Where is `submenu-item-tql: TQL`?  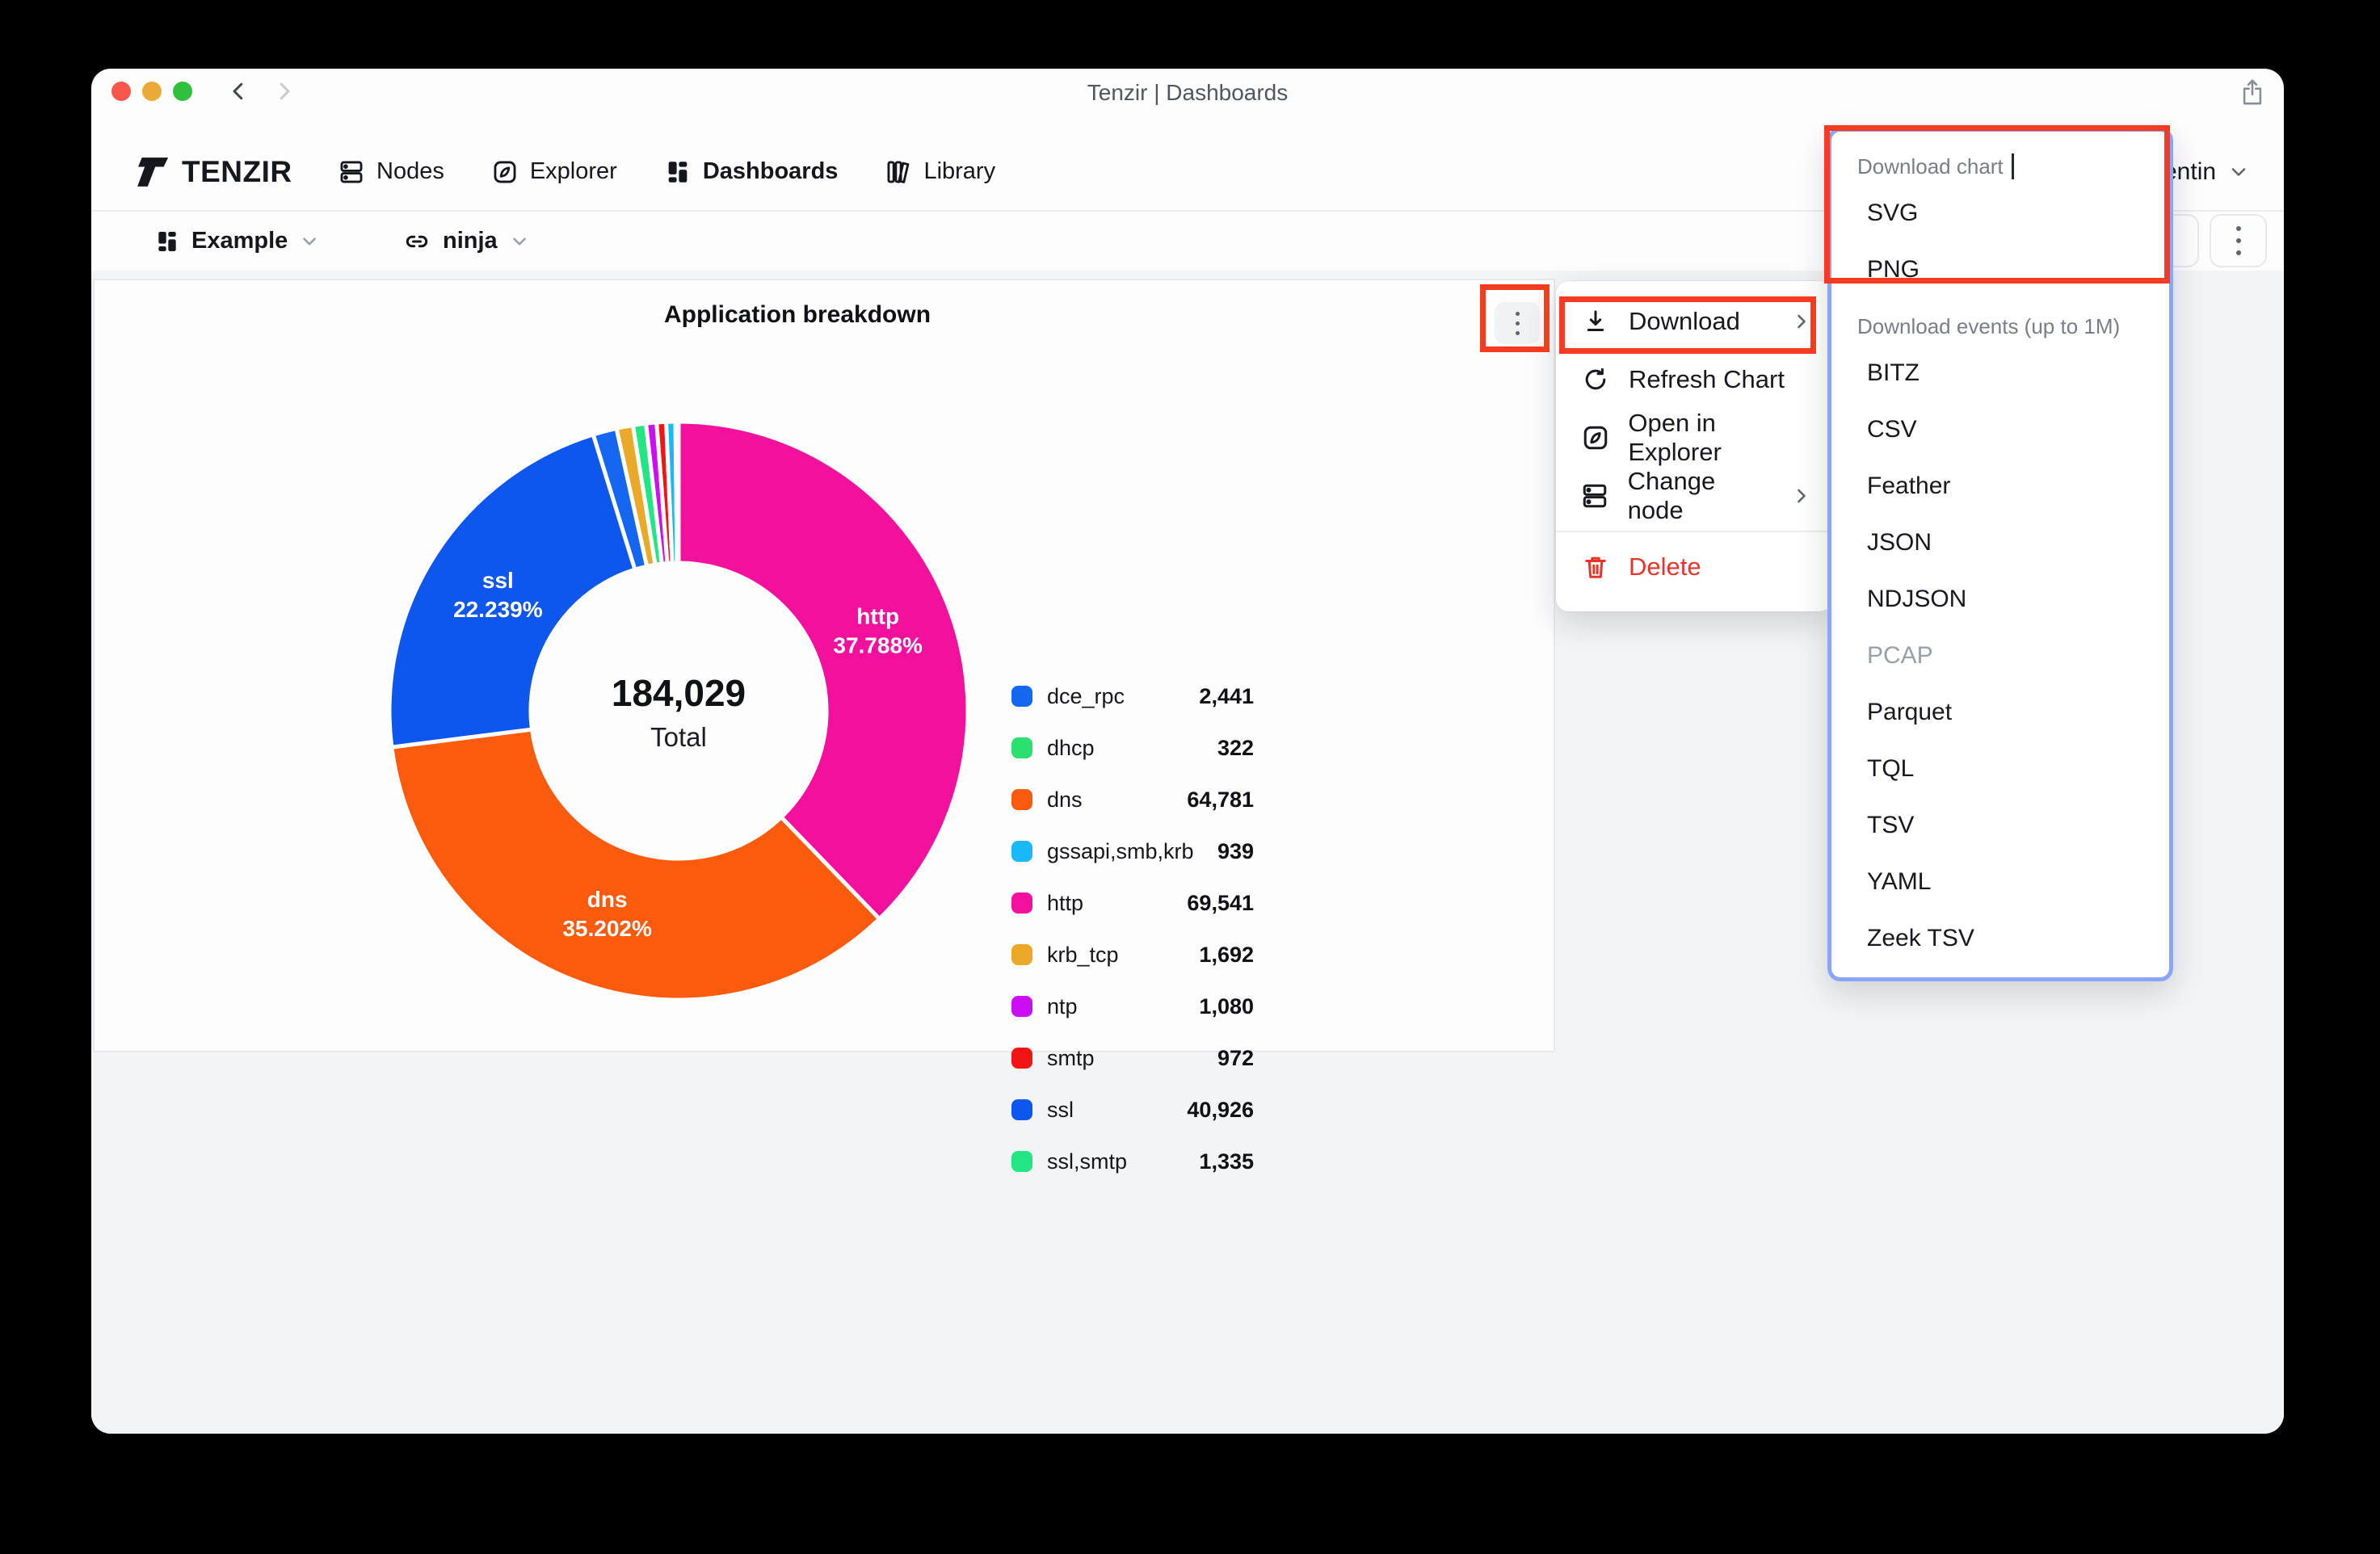
submenu-item-tql: TQL is located at coordinates (1891, 768).